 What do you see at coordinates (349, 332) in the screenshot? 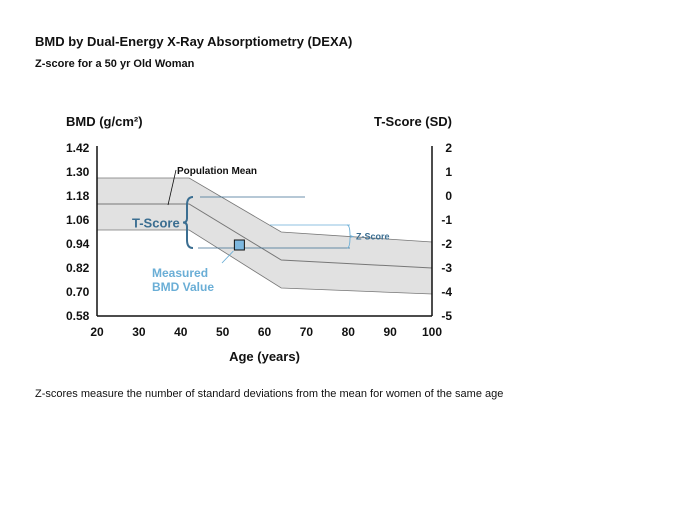
I see `x-tick-label: 80` at bounding box center [349, 332].